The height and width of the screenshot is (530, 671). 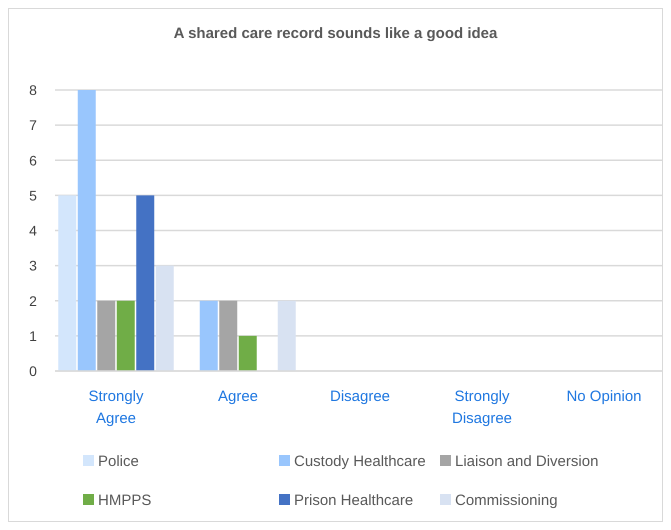 I want to click on legend-label: Liaison and Diversion, so click(x=526, y=461).